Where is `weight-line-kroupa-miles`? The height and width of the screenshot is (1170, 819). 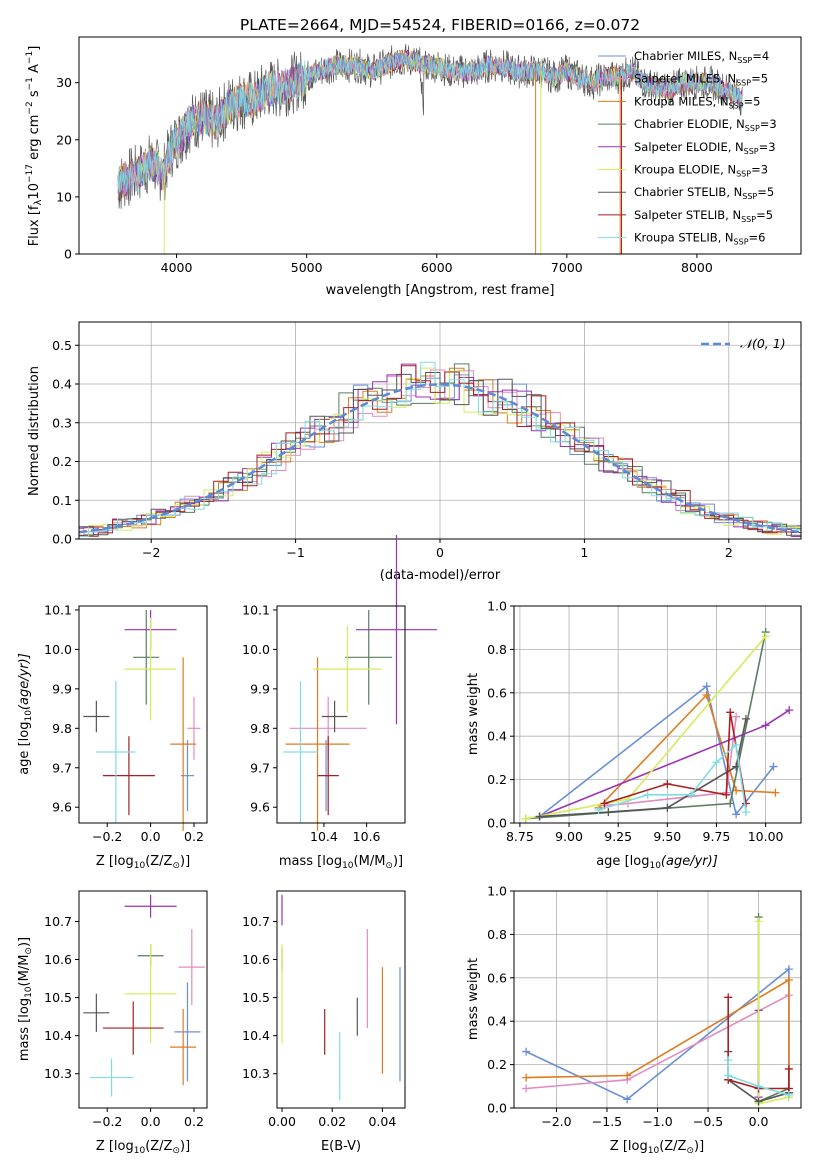 weight-line-kroupa-miles is located at coordinates (658, 1038).